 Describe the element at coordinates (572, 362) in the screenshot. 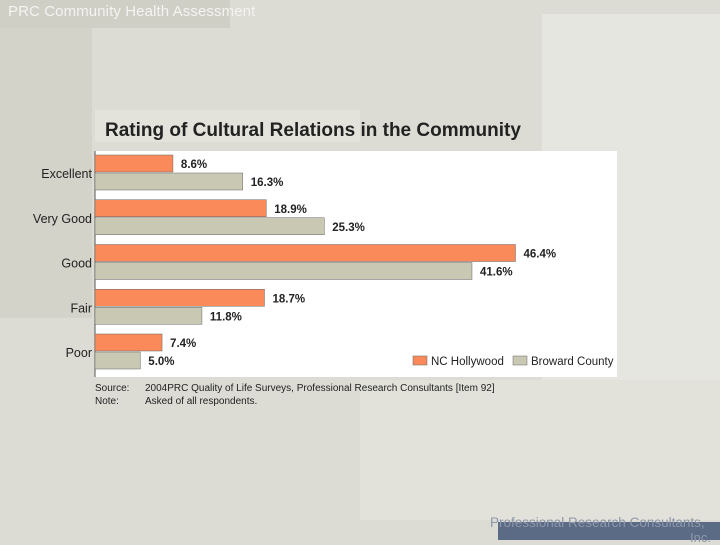

I see `legend-label: Broward County` at that location.